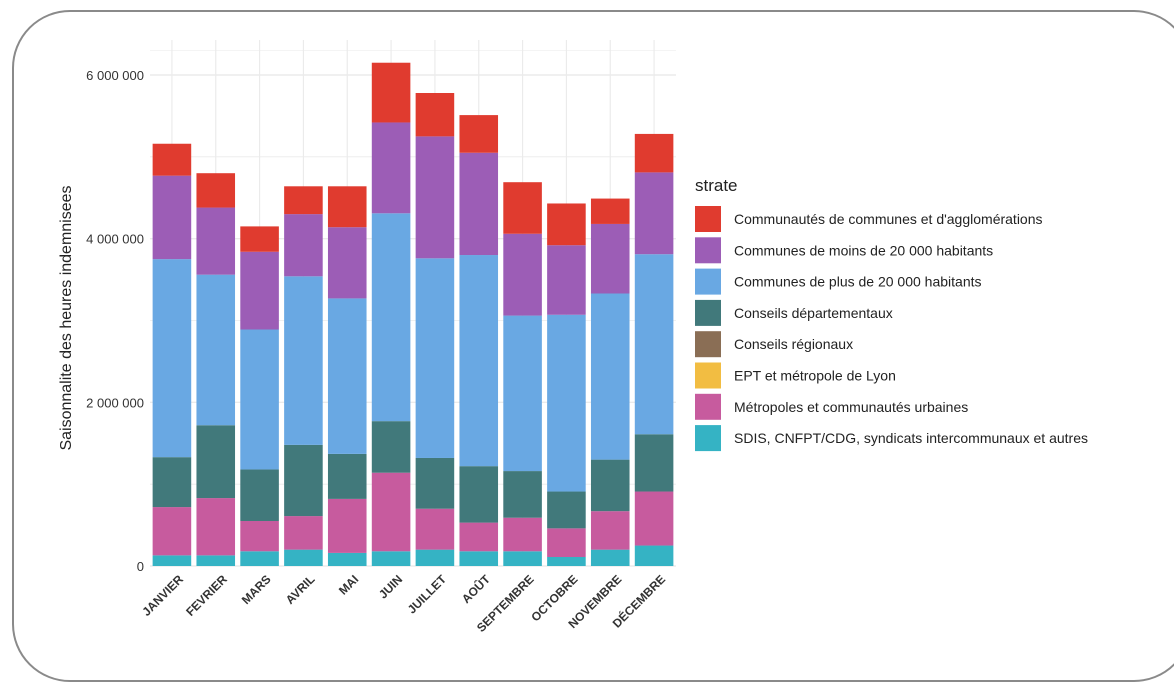  I want to click on x-tick-label: AOÛT, so click(475, 588).